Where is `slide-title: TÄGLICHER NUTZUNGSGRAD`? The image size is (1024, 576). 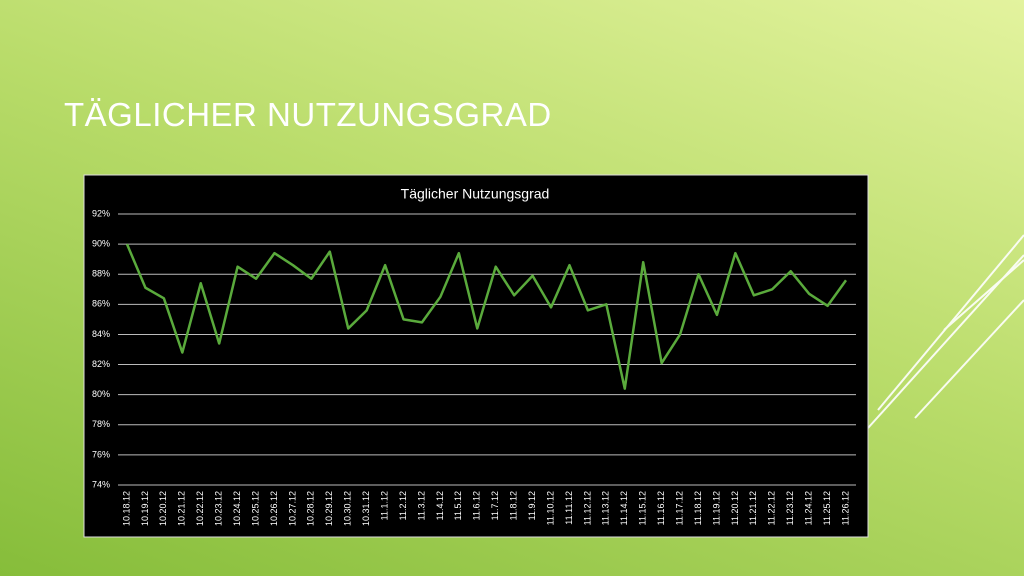 slide-title: TÄGLICHER NUTZUNGSGRAD is located at coordinates (308, 114).